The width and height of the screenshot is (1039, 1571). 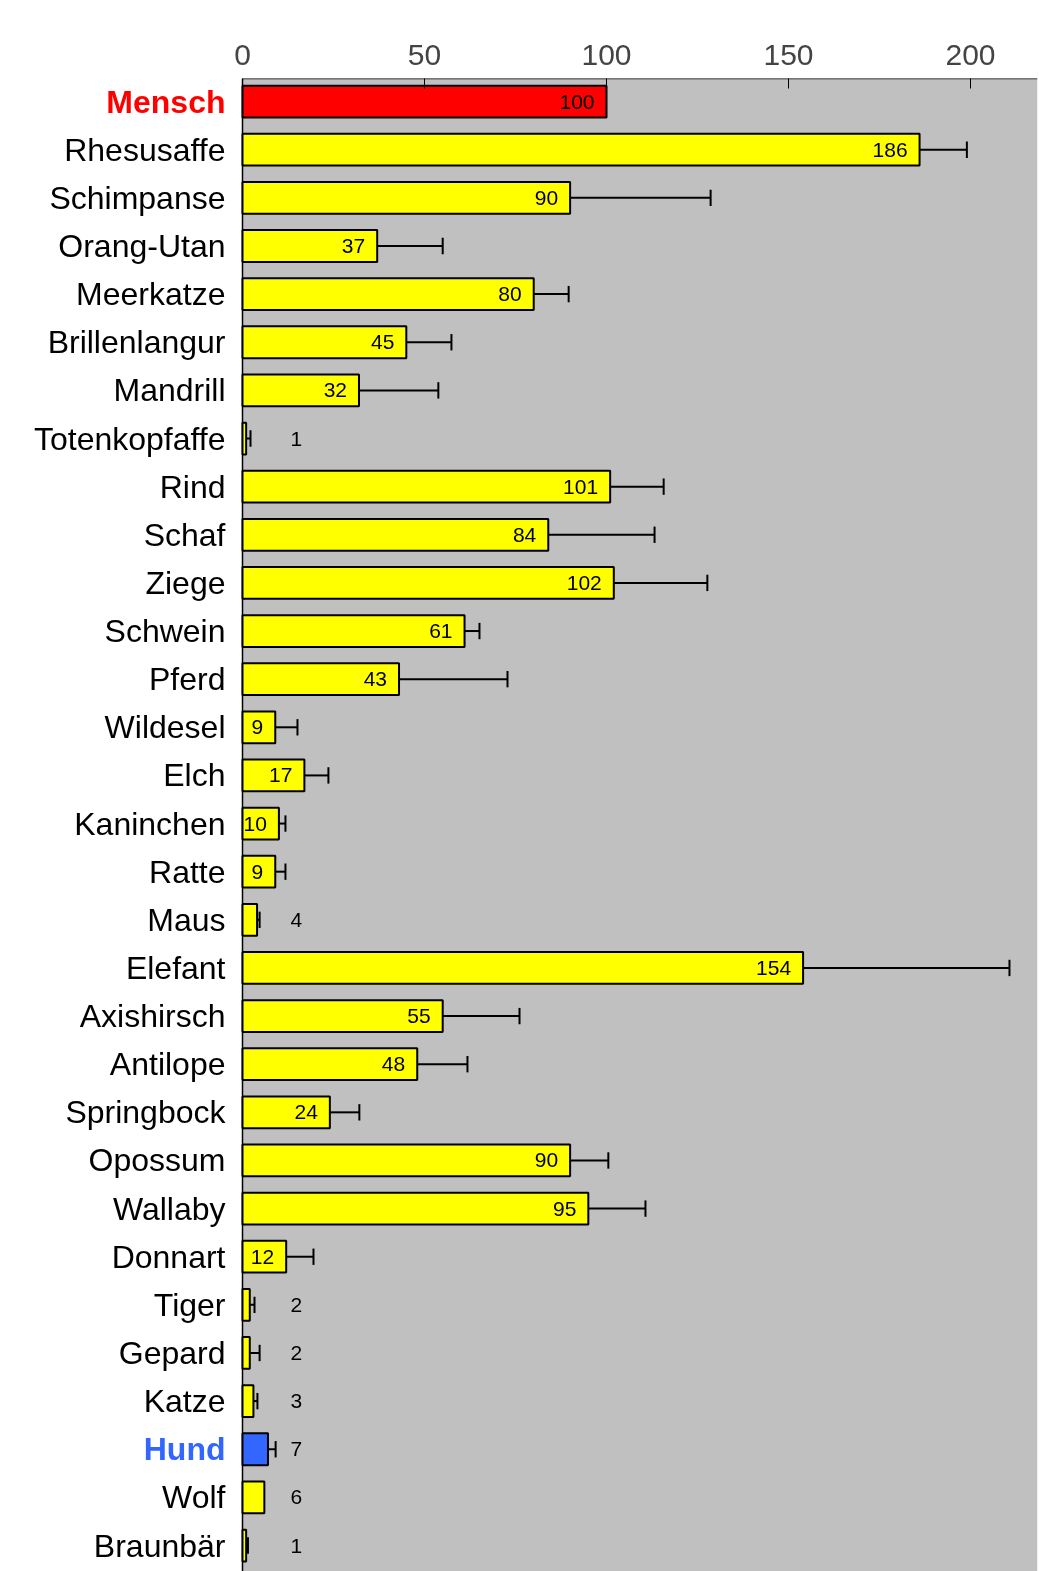 What do you see at coordinates (186, 919) in the screenshot?
I see `y-tick-label: Maus` at bounding box center [186, 919].